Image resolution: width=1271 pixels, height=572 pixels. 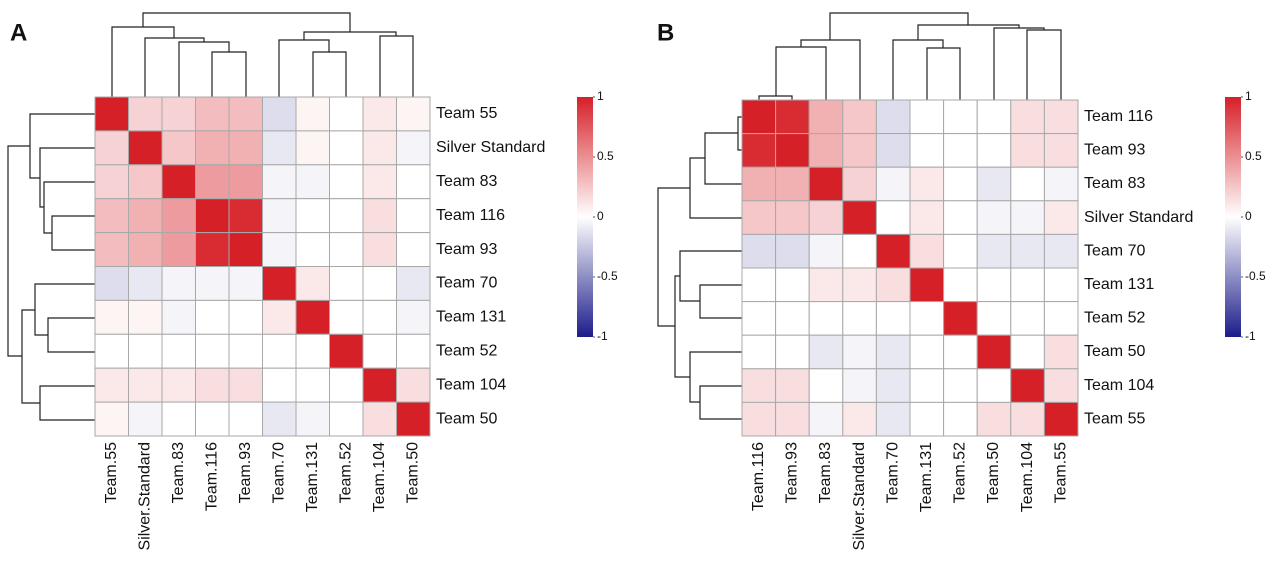 What do you see at coordinates (1119, 385) in the screenshot?
I see `row-label: Team 104` at bounding box center [1119, 385].